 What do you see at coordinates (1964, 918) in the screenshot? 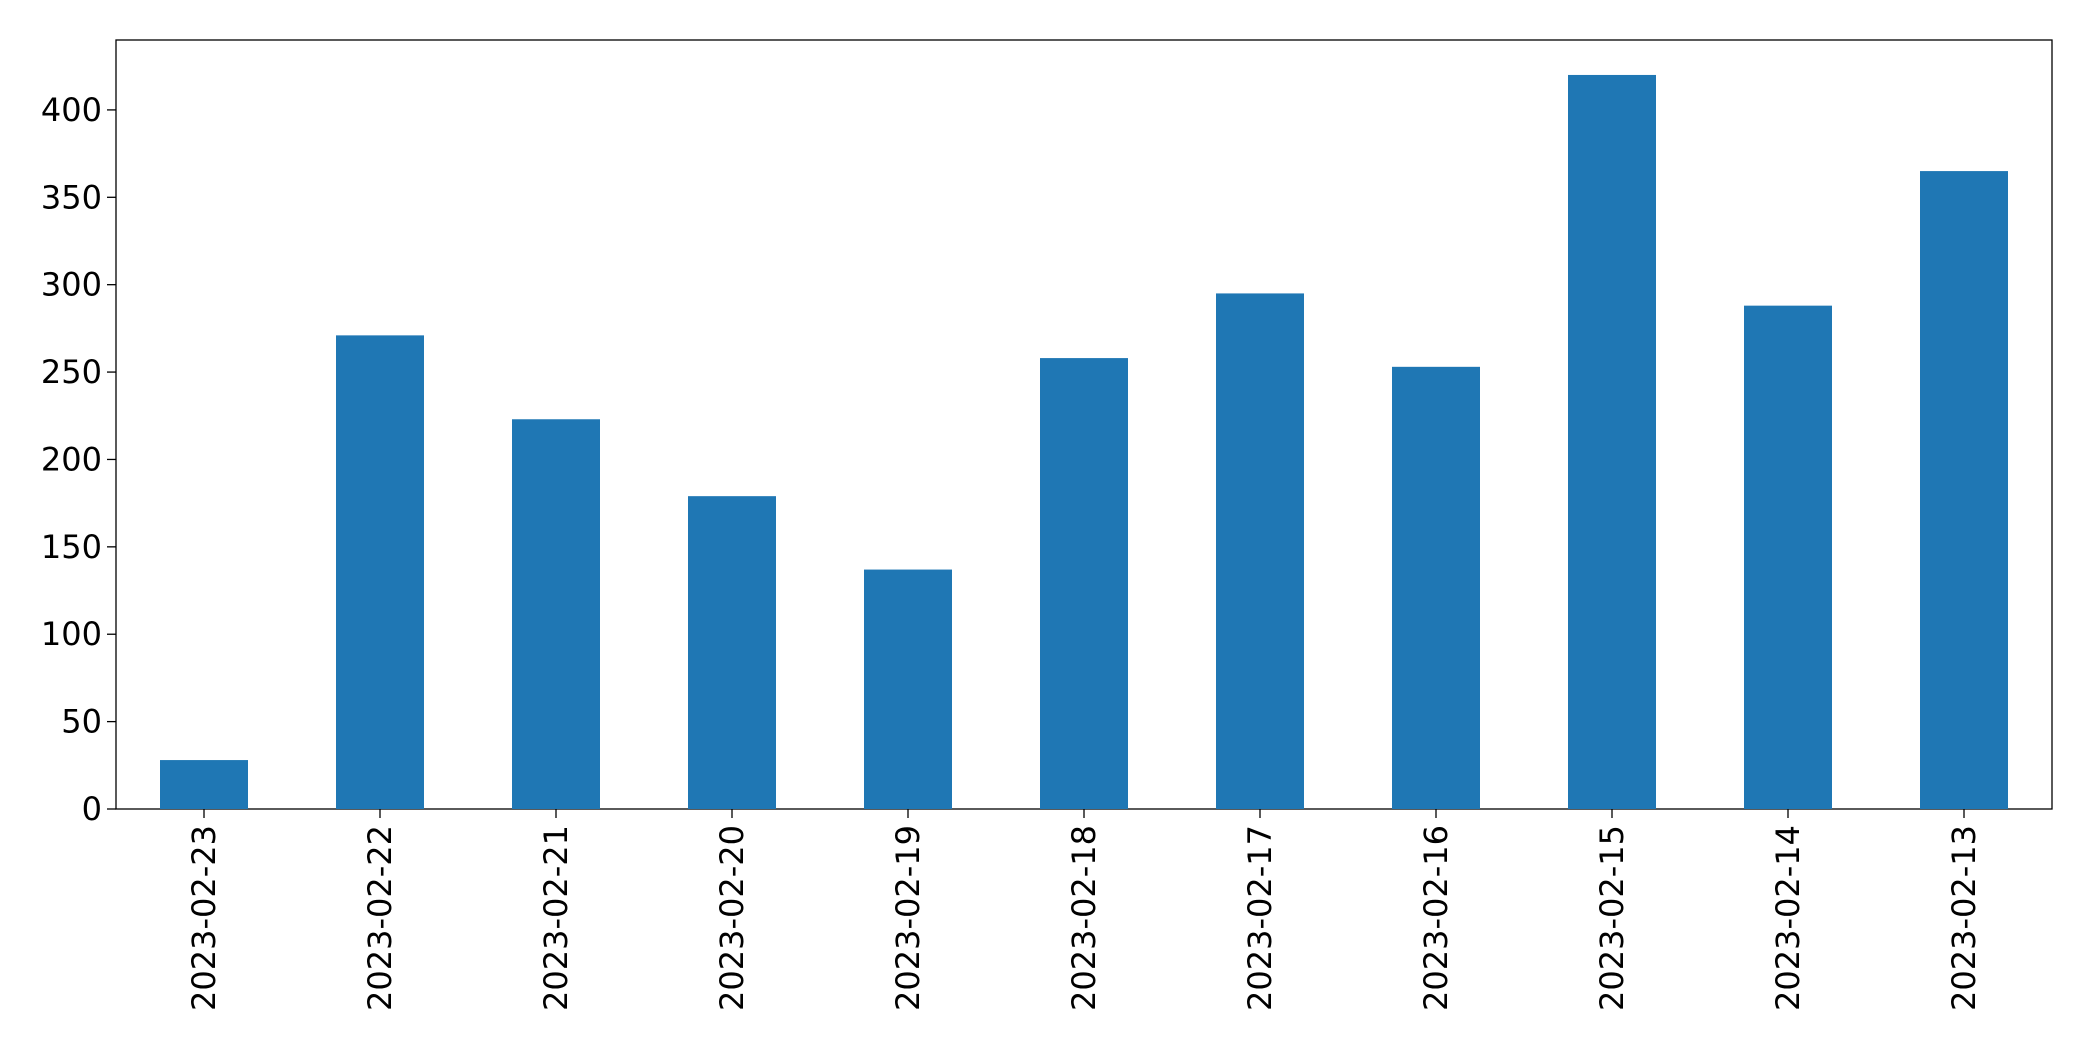
I see `x-tick-label: 2023-02-13` at bounding box center [1964, 918].